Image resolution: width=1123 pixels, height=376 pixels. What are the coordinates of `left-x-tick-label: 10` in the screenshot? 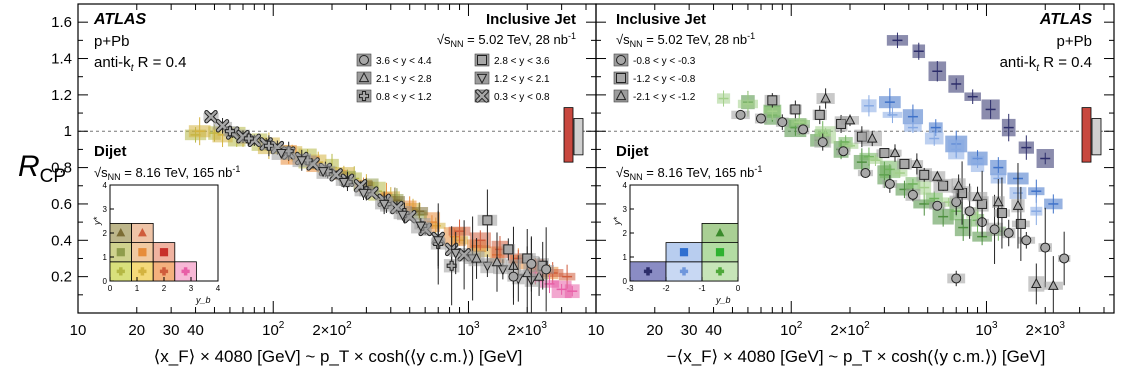 It's located at (78, 330).